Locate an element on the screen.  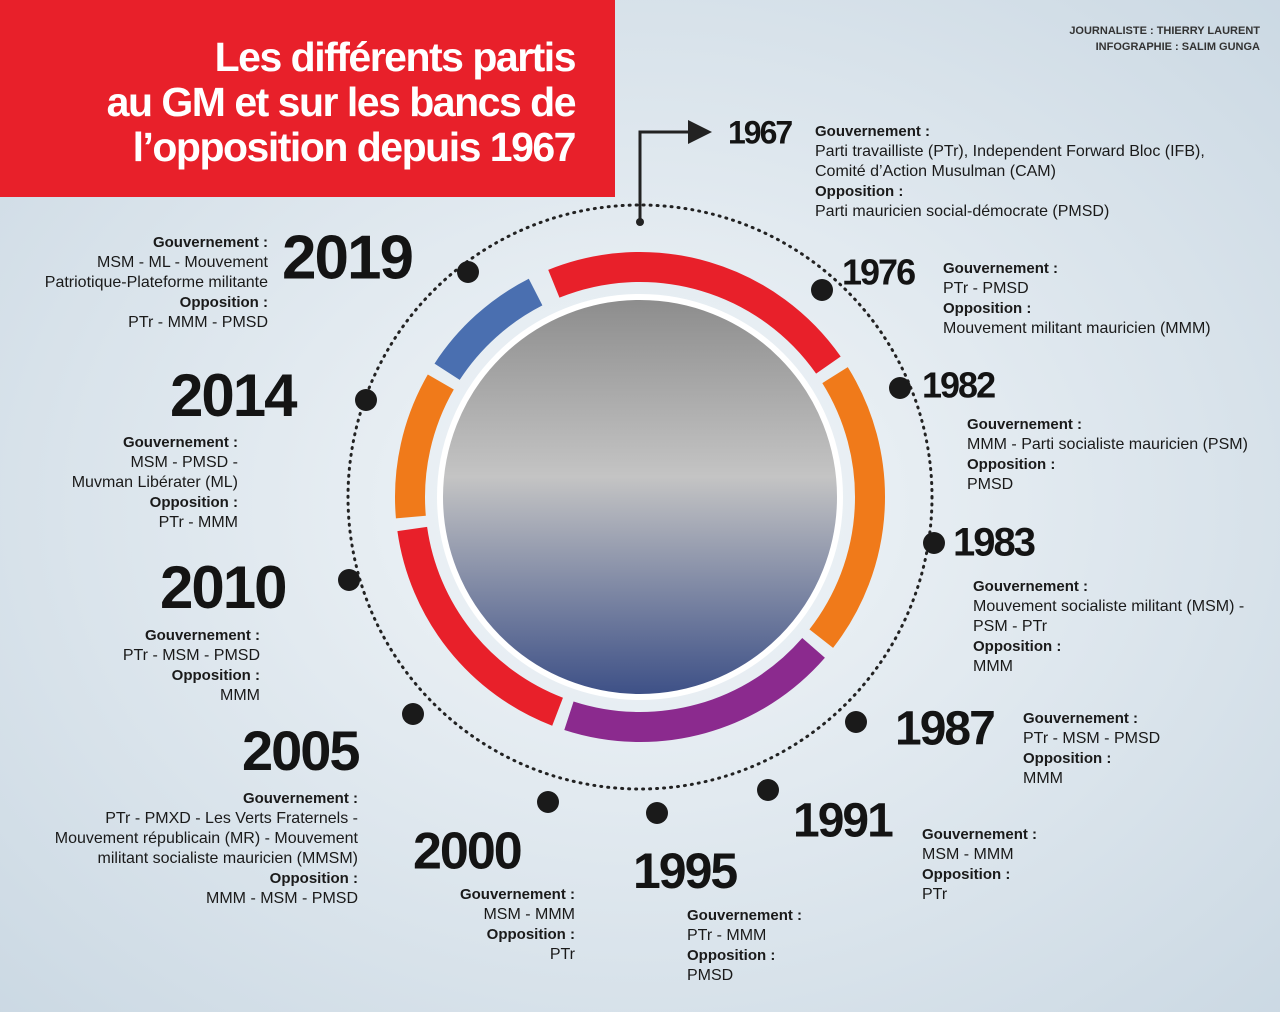
year: 1995 is located at coordinates (685, 871).